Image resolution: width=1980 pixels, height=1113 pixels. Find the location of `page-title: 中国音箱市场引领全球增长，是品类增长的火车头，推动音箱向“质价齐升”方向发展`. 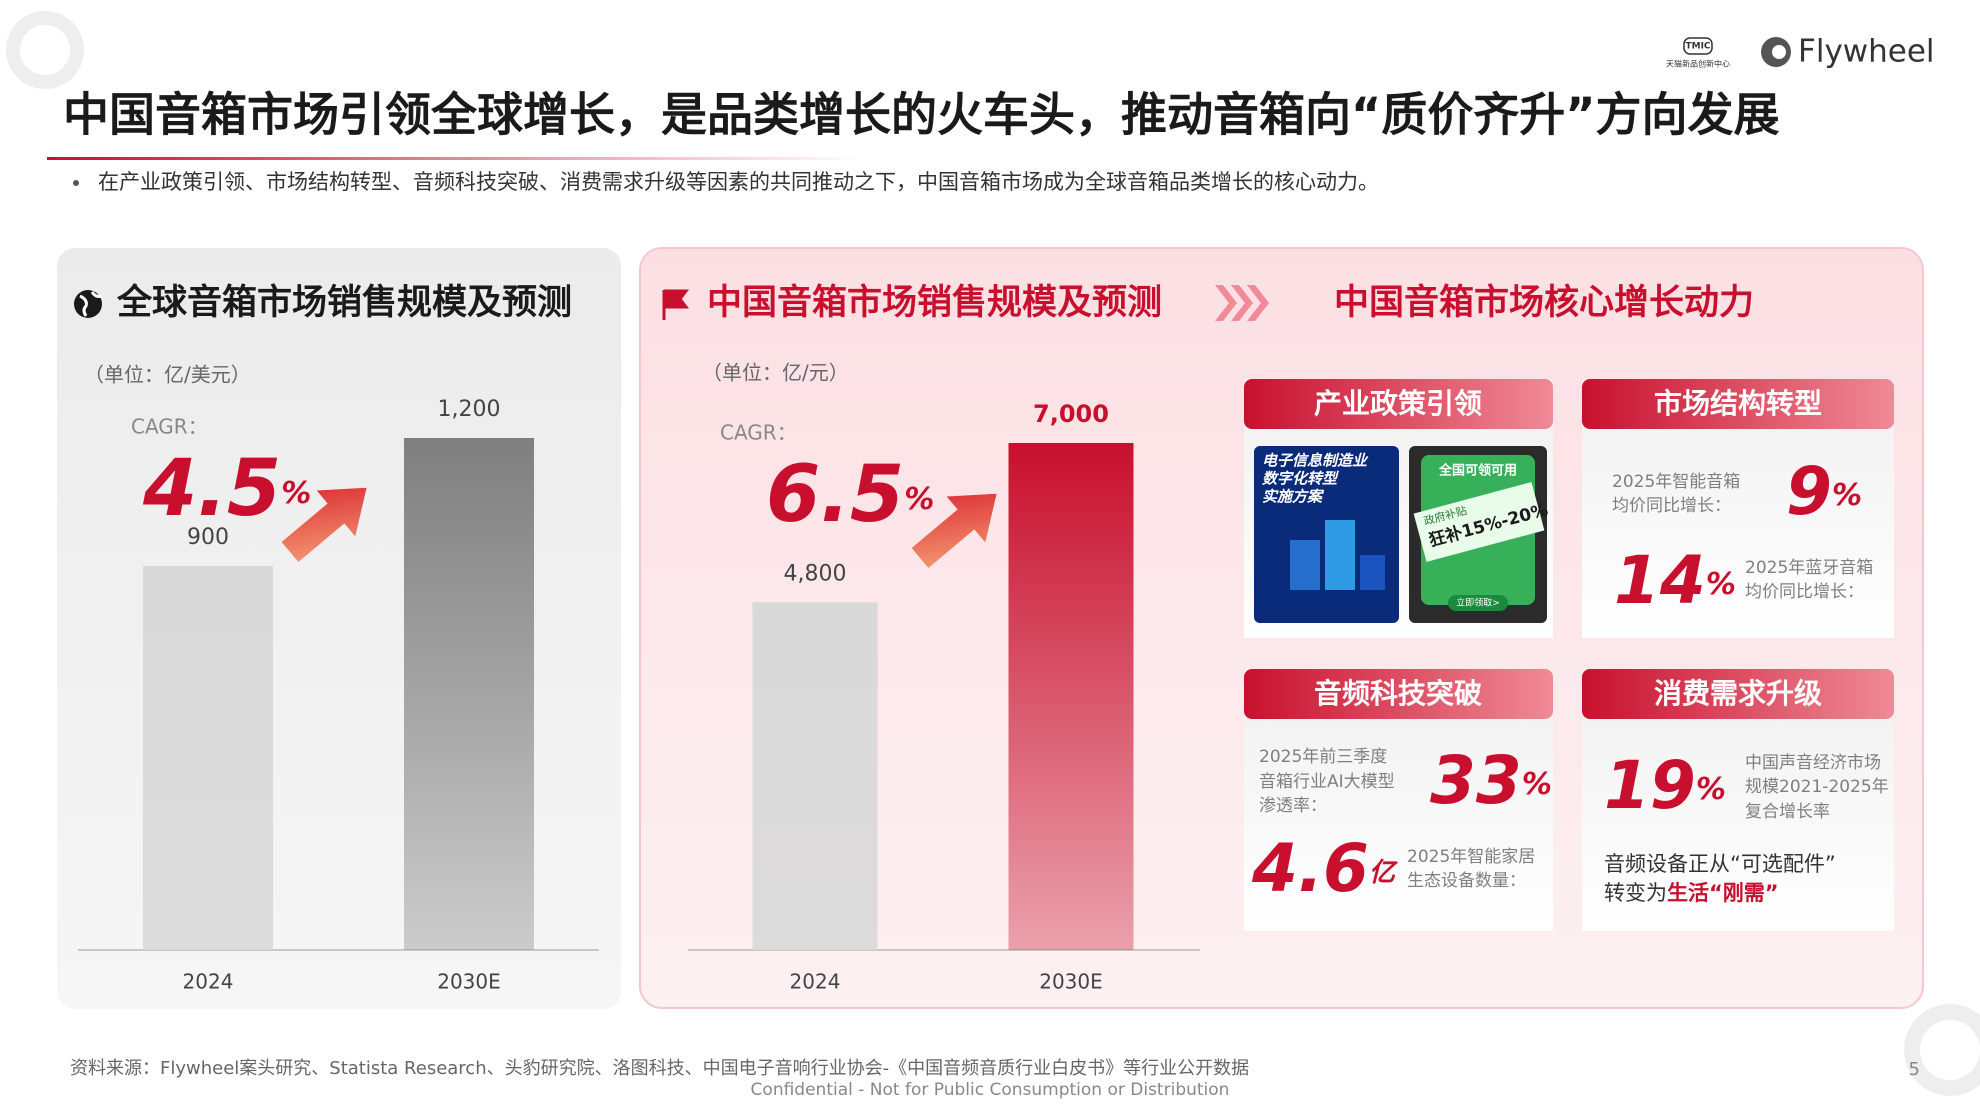

page-title: 中国音箱市场引领全球增长，是品类增长的火车头，推动音箱向“质价齐升”方向发展 is located at coordinates (921, 115).